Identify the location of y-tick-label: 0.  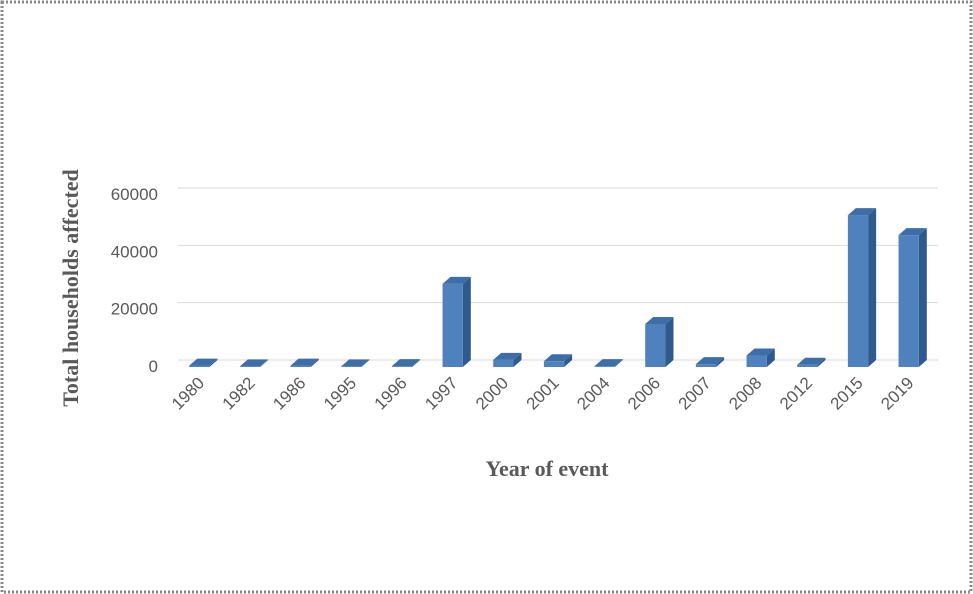
(153, 366).